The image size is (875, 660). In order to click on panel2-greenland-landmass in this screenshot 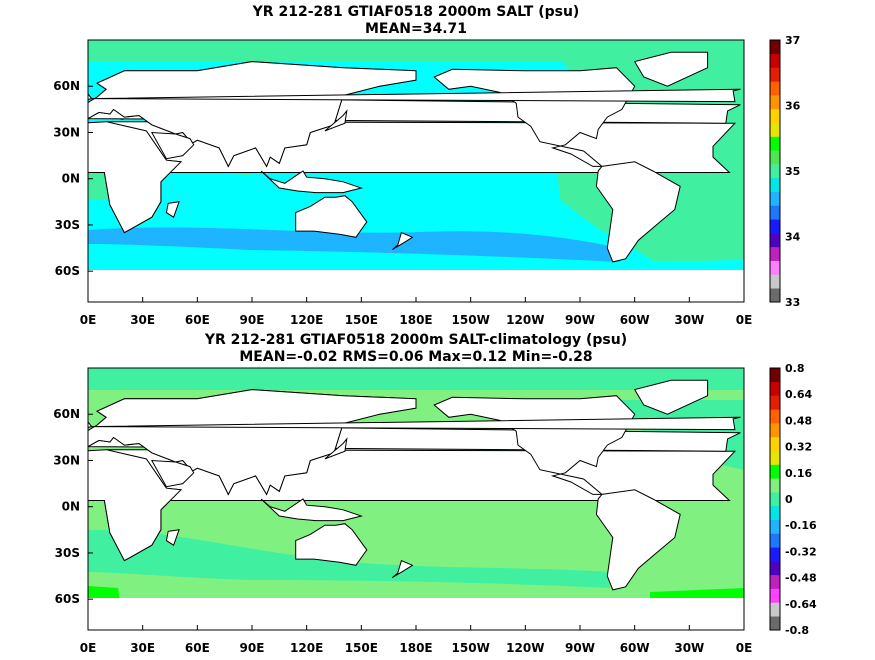, I will do `click(671, 397)`.